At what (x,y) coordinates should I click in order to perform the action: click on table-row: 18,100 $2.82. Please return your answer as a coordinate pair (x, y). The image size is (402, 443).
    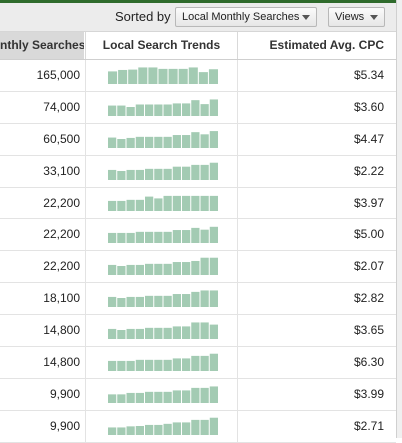
    Looking at the image, I should click on (198, 299).